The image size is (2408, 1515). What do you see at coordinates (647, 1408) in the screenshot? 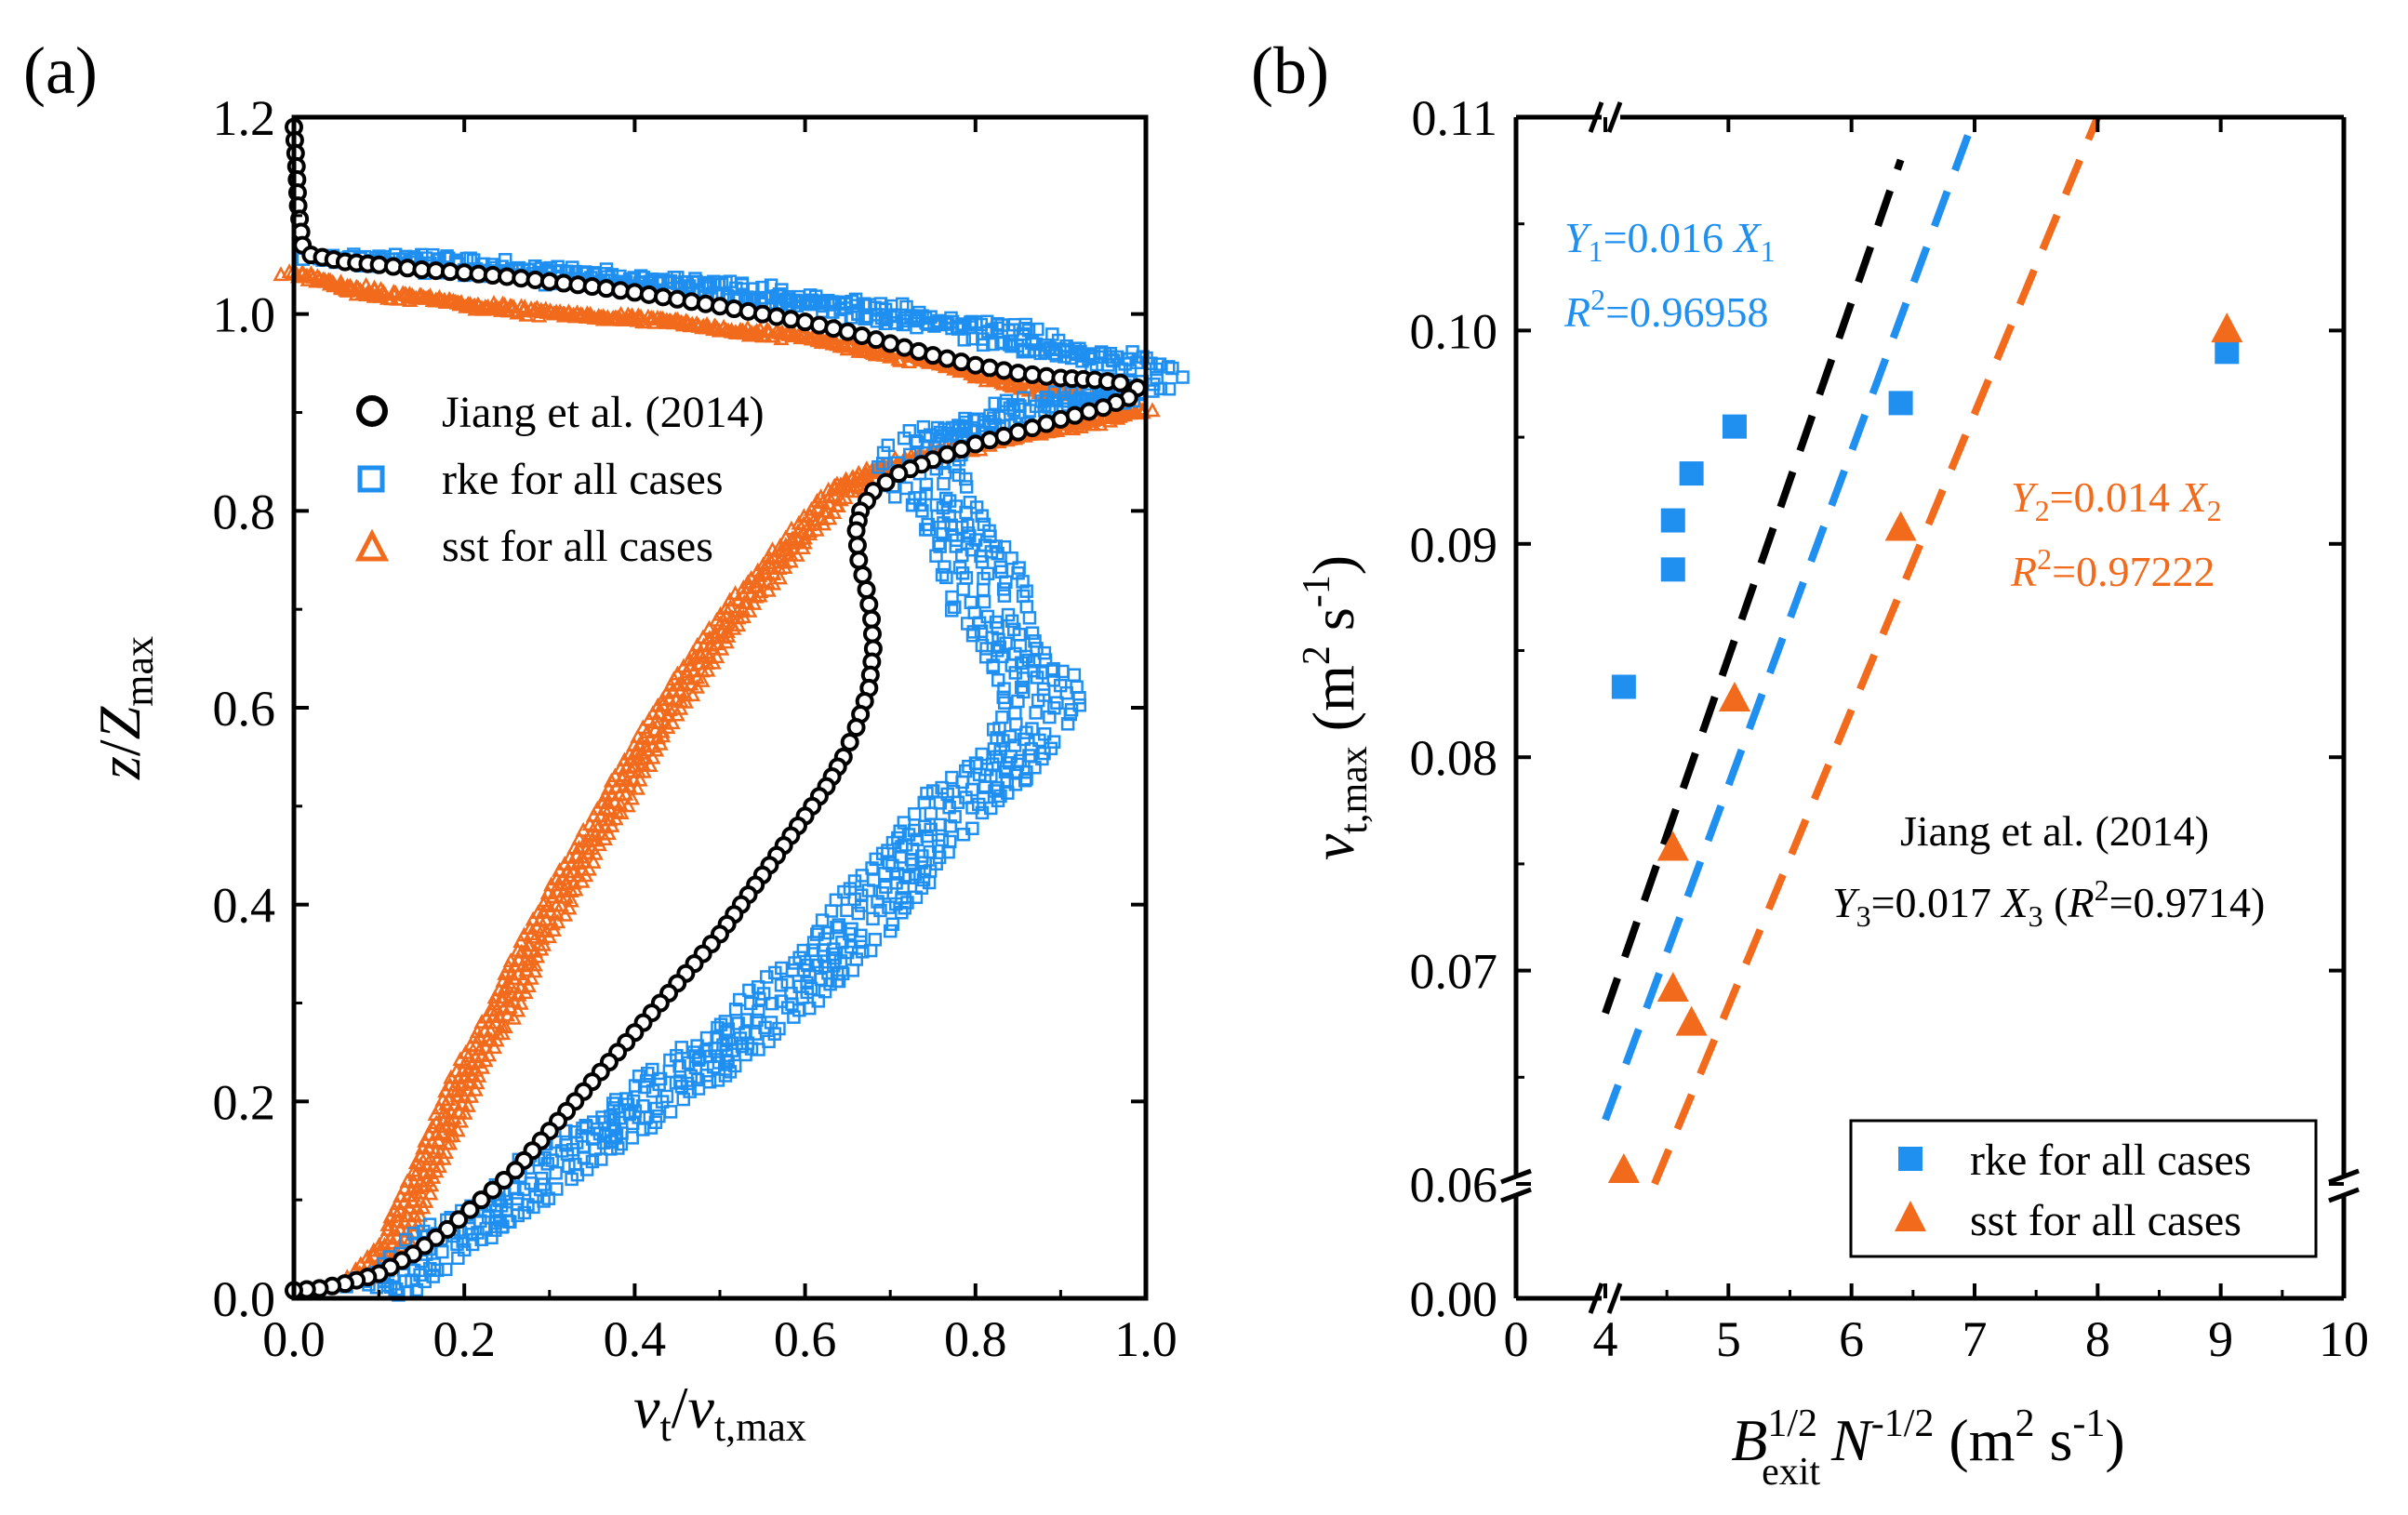
I see `xa-v1: v` at bounding box center [647, 1408].